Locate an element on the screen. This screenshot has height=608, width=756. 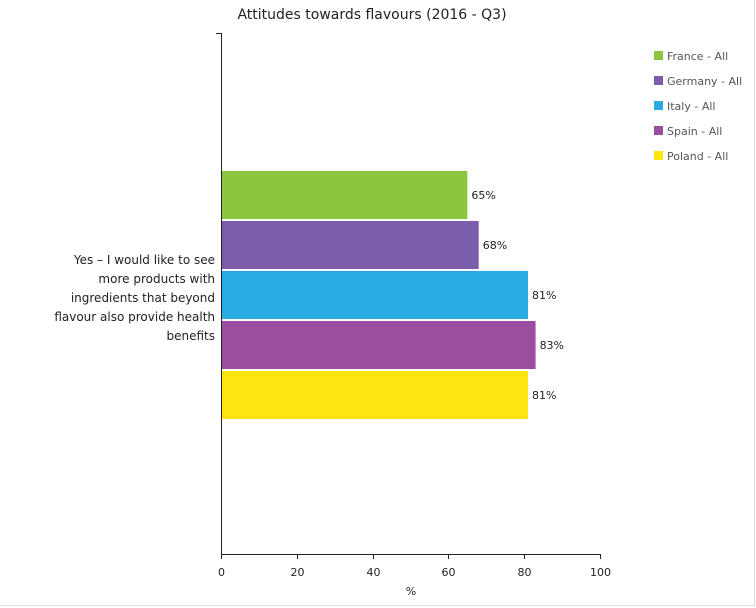
category-label-line: benefits is located at coordinates (190, 336).